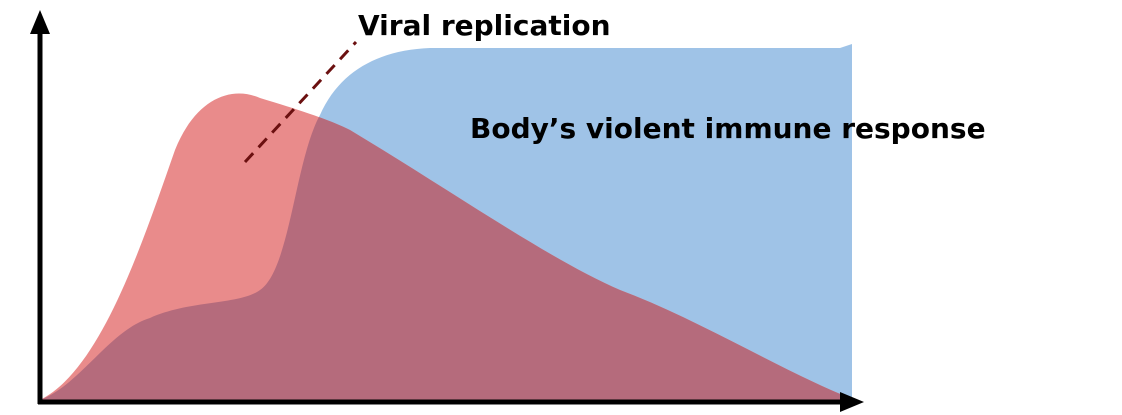  What do you see at coordinates (300, 102) in the screenshot?
I see `leader-line` at bounding box center [300, 102].